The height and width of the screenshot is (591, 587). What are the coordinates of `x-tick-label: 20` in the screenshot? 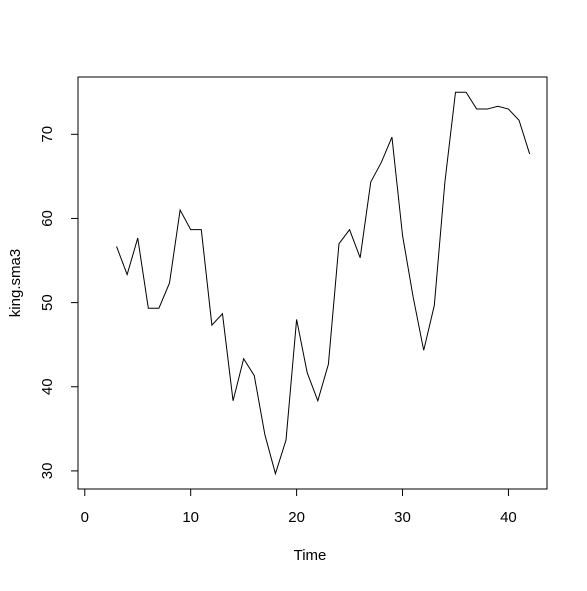 It's located at (296, 517).